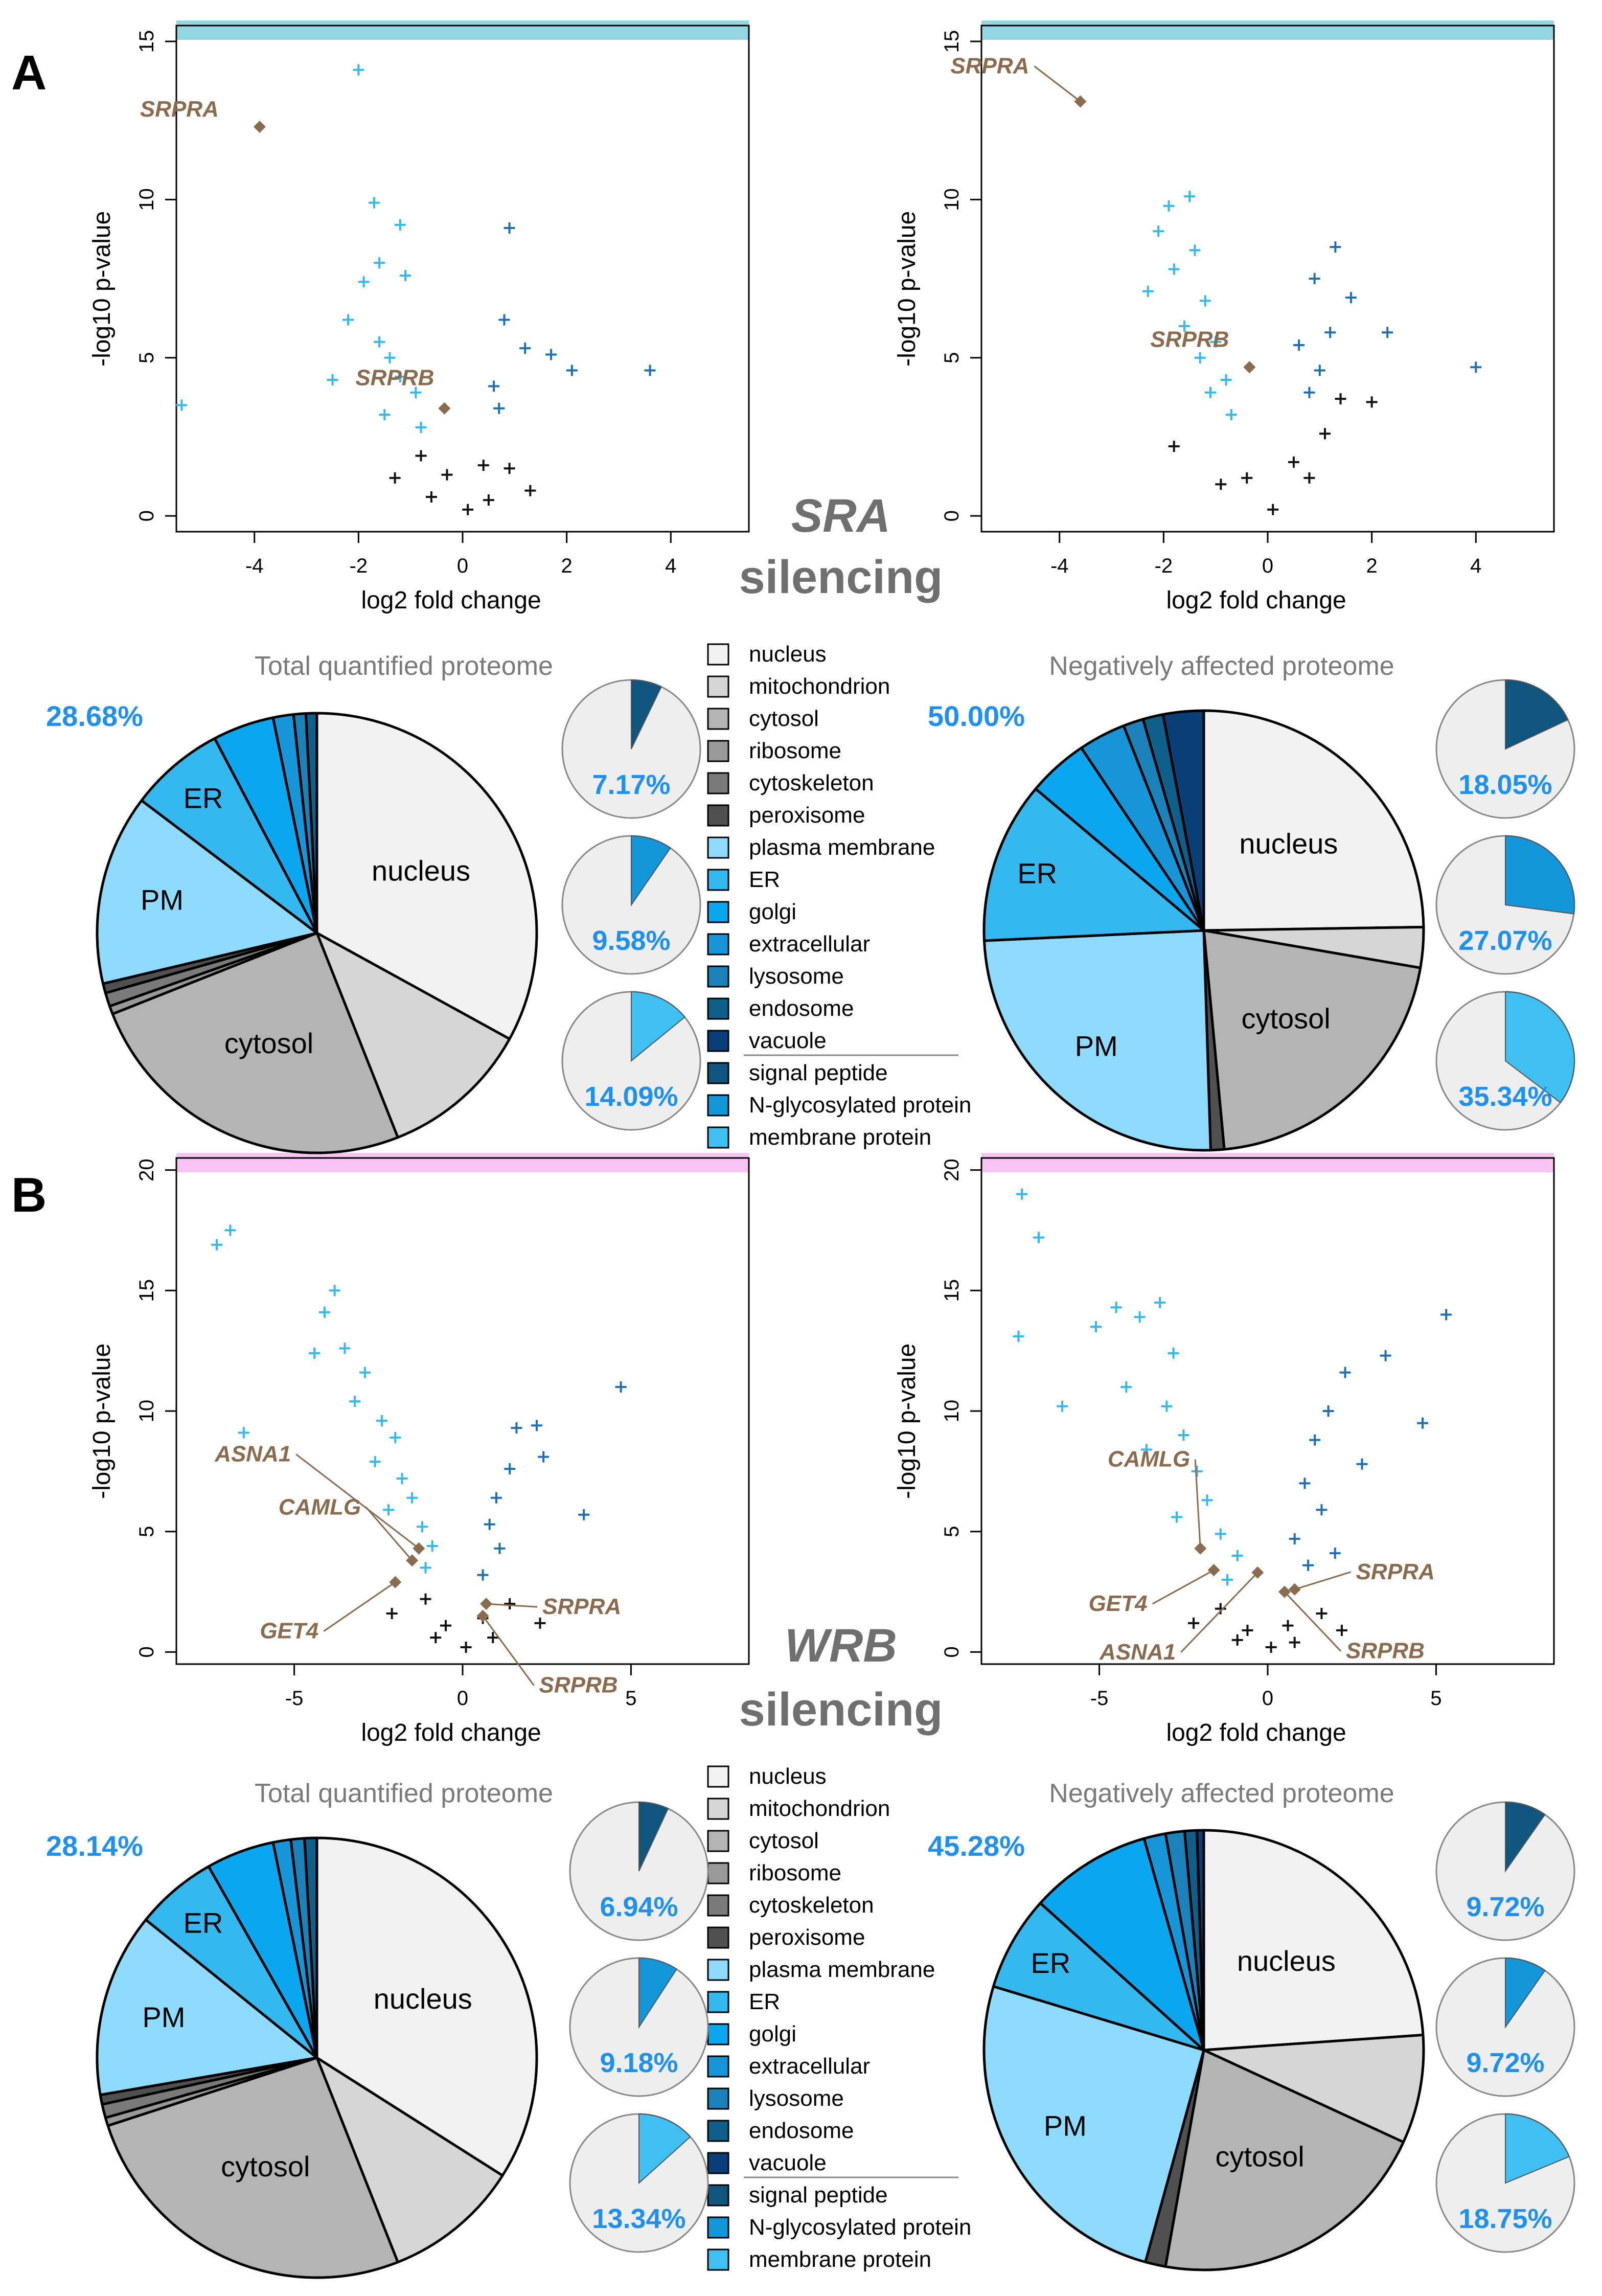 This screenshot has width=1602, height=2296. I want to click on panel-color-bar, so click(462, 1162).